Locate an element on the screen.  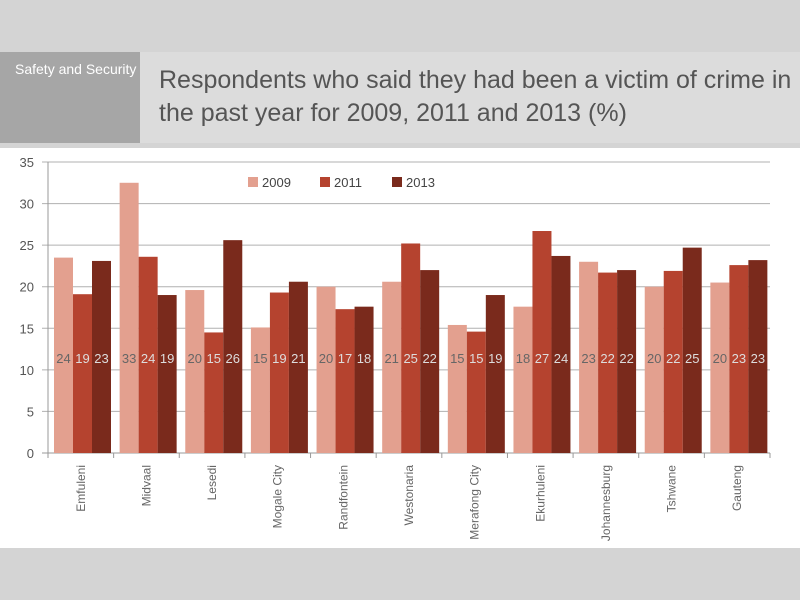
data-label: 26 is located at coordinates (233, 358).